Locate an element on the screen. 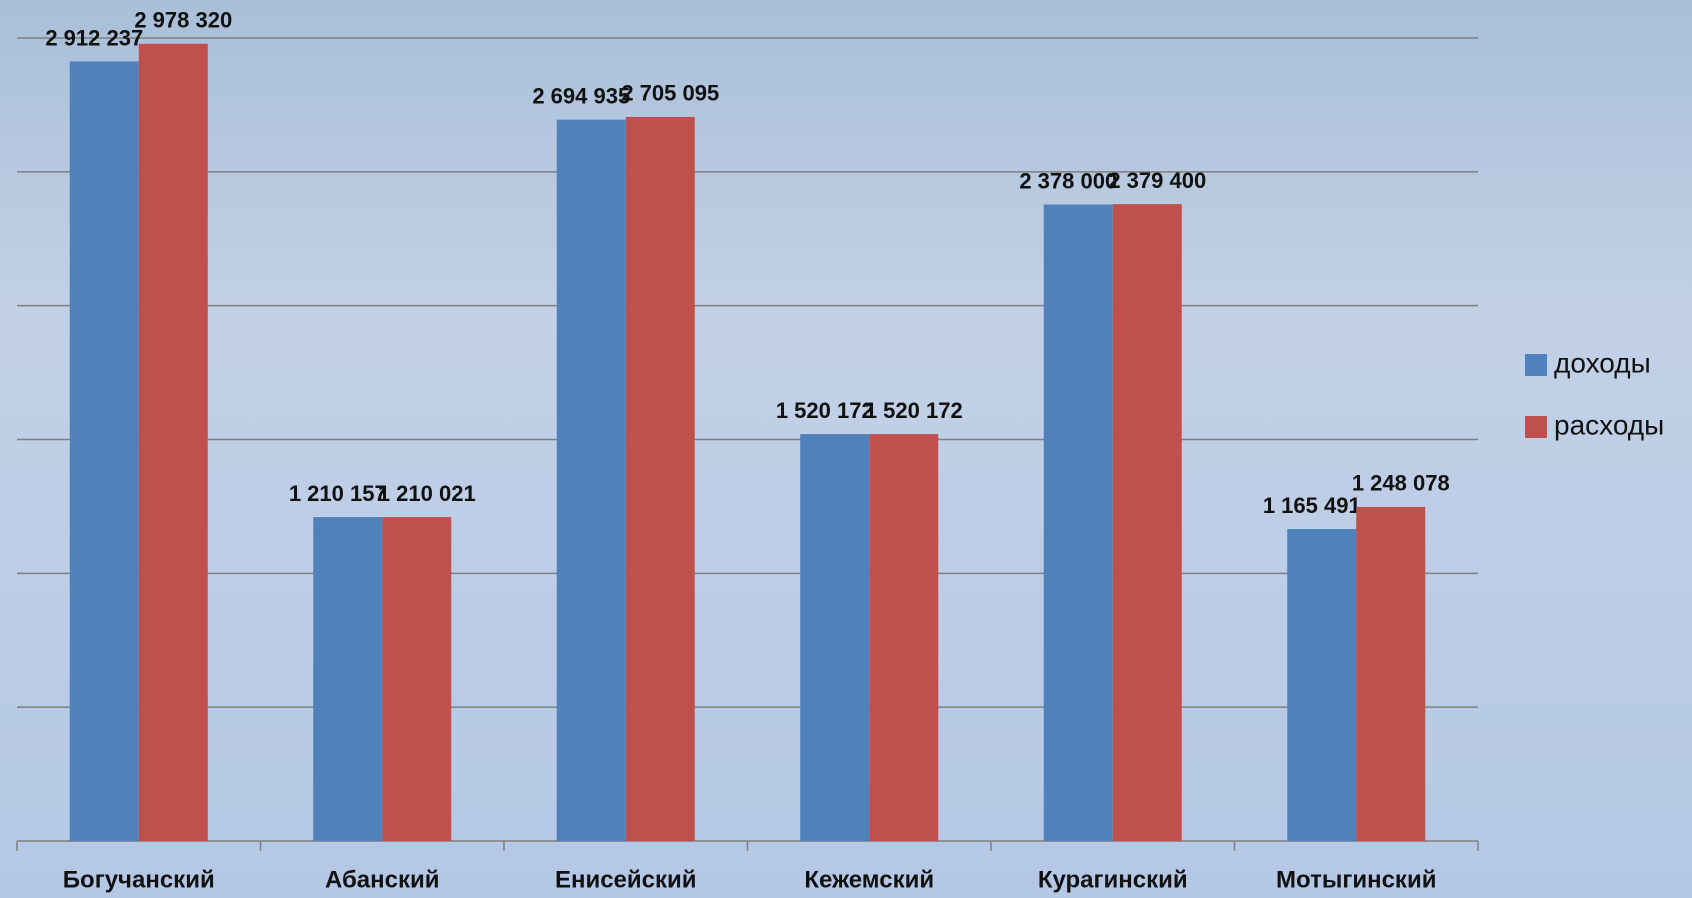  x-tick-label: Мотыгинский is located at coordinates (1356, 879).